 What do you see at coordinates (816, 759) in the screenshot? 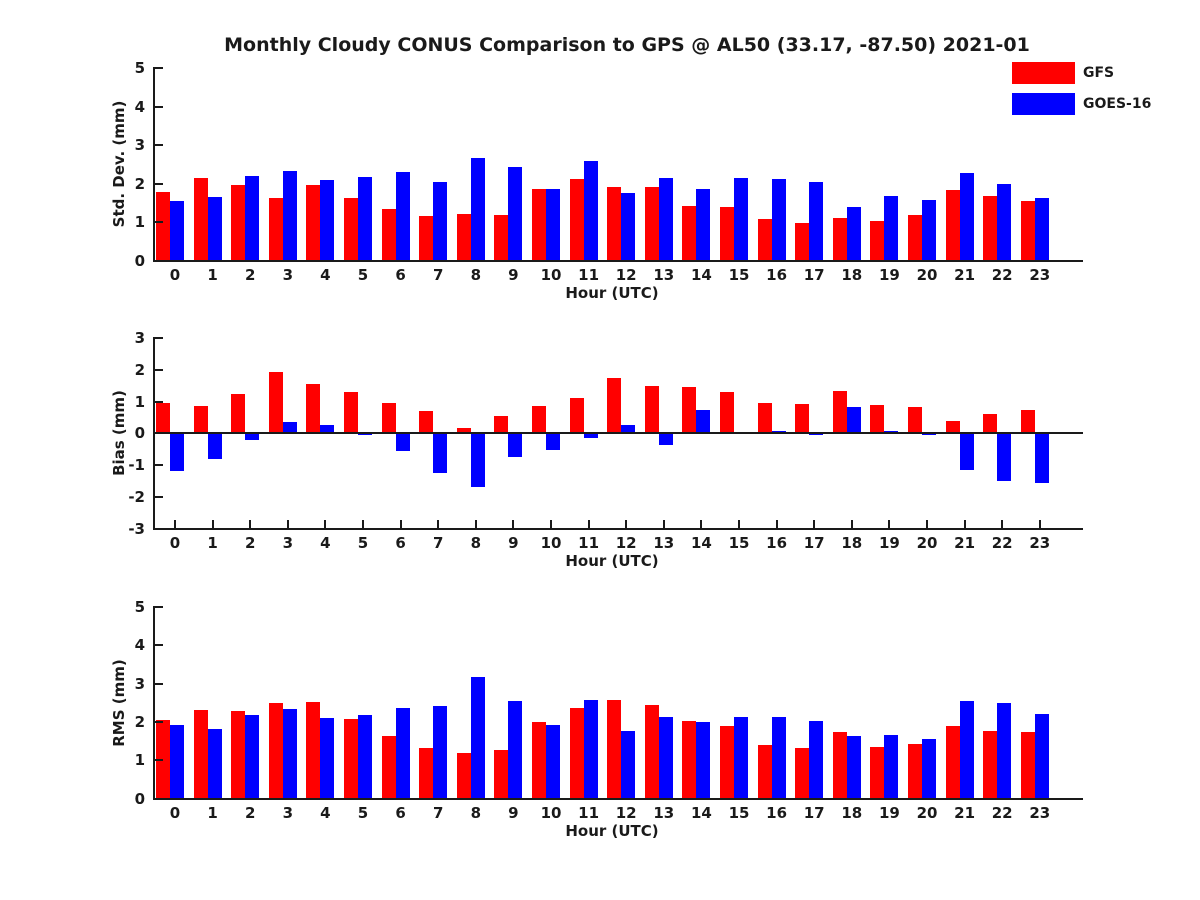
I see `bar-goes16-h17` at bounding box center [816, 759].